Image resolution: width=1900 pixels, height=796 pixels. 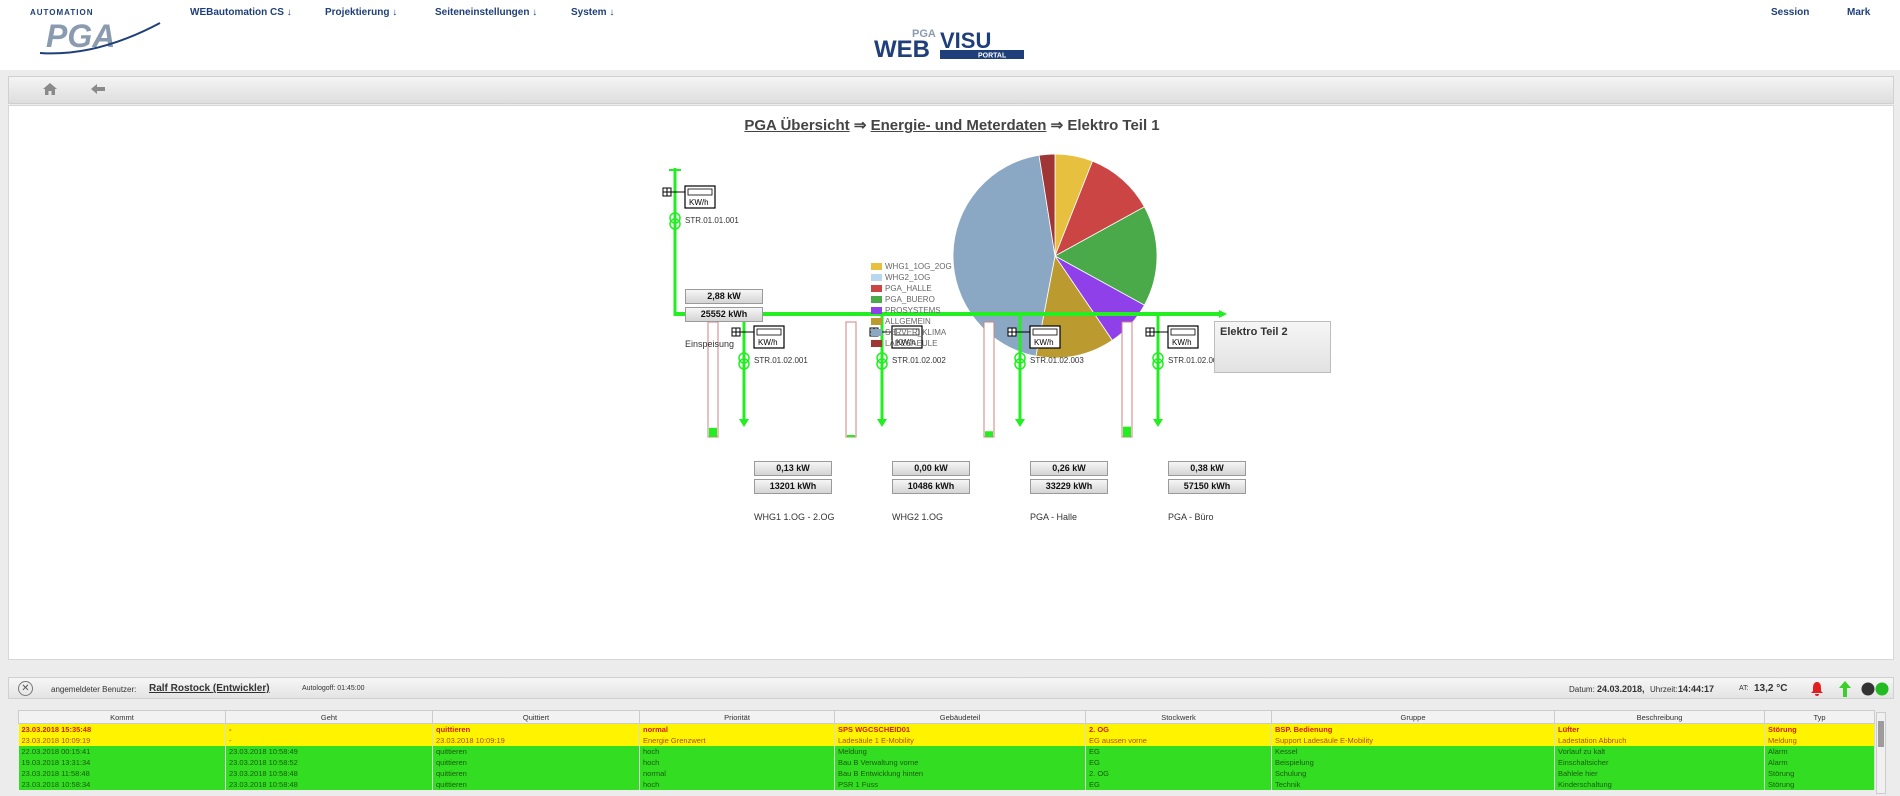 I want to click on alarm-cell: EG aussen vorne, so click(x=1178, y=740).